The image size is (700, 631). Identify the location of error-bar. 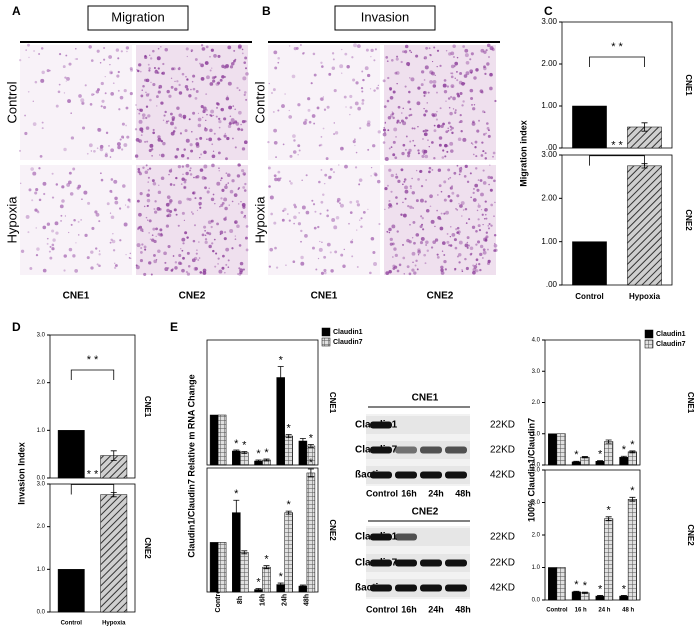
(280, 377).